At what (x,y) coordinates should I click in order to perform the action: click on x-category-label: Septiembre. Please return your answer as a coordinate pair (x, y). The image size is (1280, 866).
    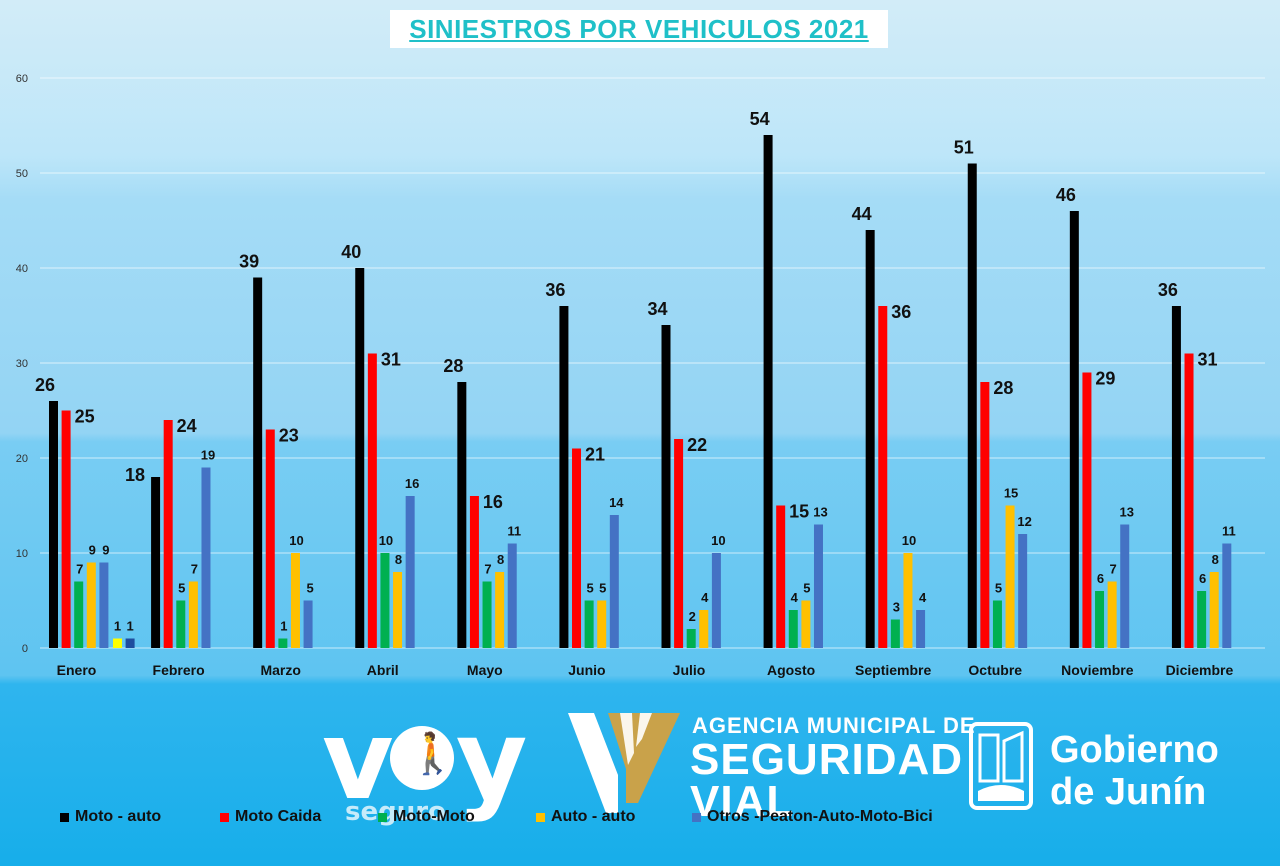
    Looking at the image, I should click on (893, 670).